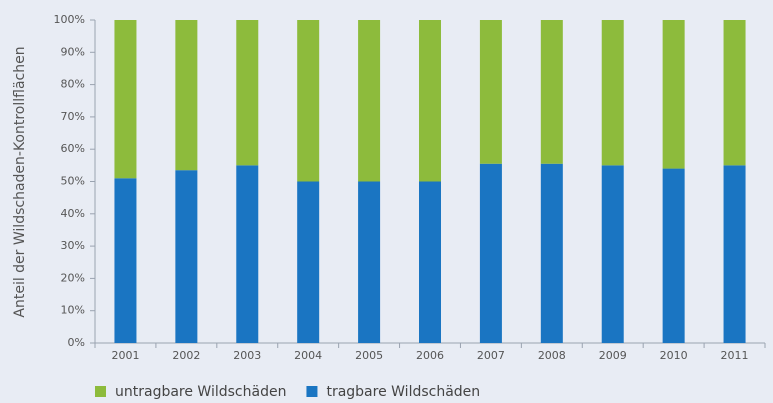 Image resolution: width=773 pixels, height=403 pixels. What do you see at coordinates (73, 148) in the screenshot?
I see `y-tick-label: 60%` at bounding box center [73, 148].